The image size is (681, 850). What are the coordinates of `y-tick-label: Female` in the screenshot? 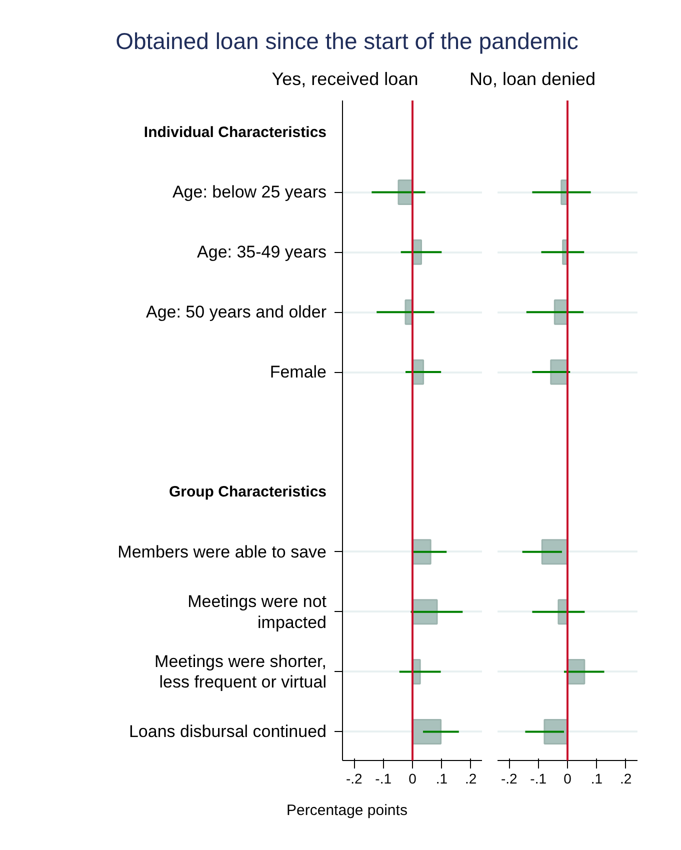 It's located at (298, 372).